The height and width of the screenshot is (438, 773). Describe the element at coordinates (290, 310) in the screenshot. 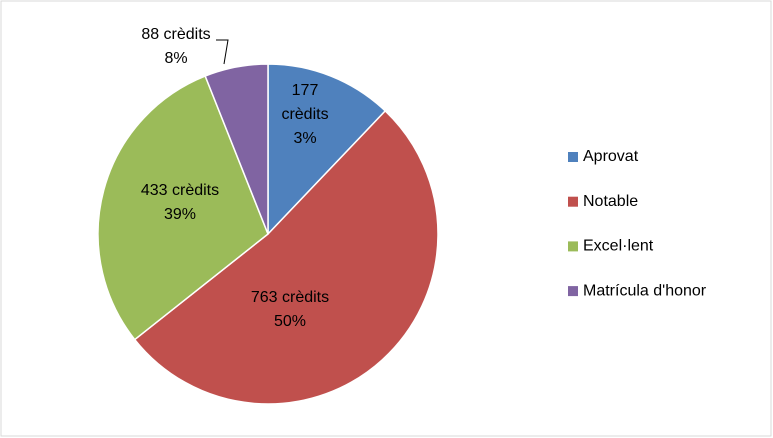

I see `data-label: 763 crèdits 50%` at that location.